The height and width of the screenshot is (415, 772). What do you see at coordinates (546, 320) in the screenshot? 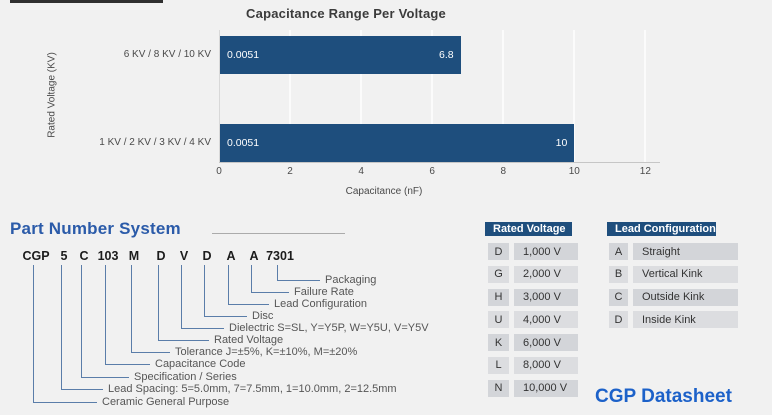
I see `table-cell-value: 4,000 V` at bounding box center [546, 320].